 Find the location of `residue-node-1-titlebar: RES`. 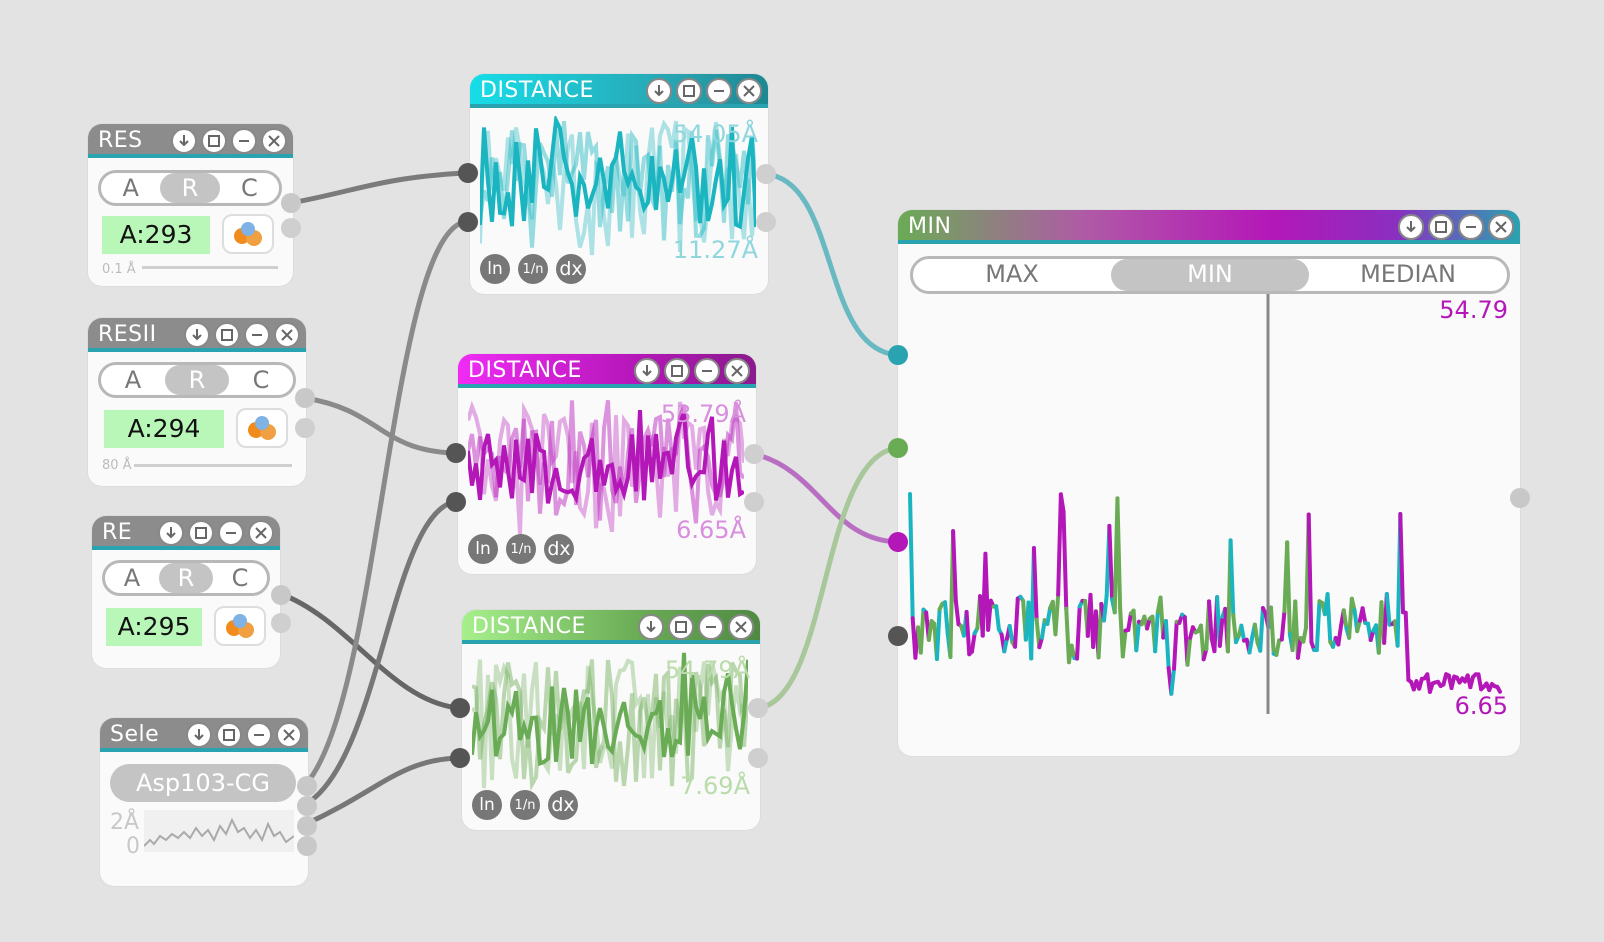

residue-node-1-titlebar: RES is located at coordinates (190, 141).